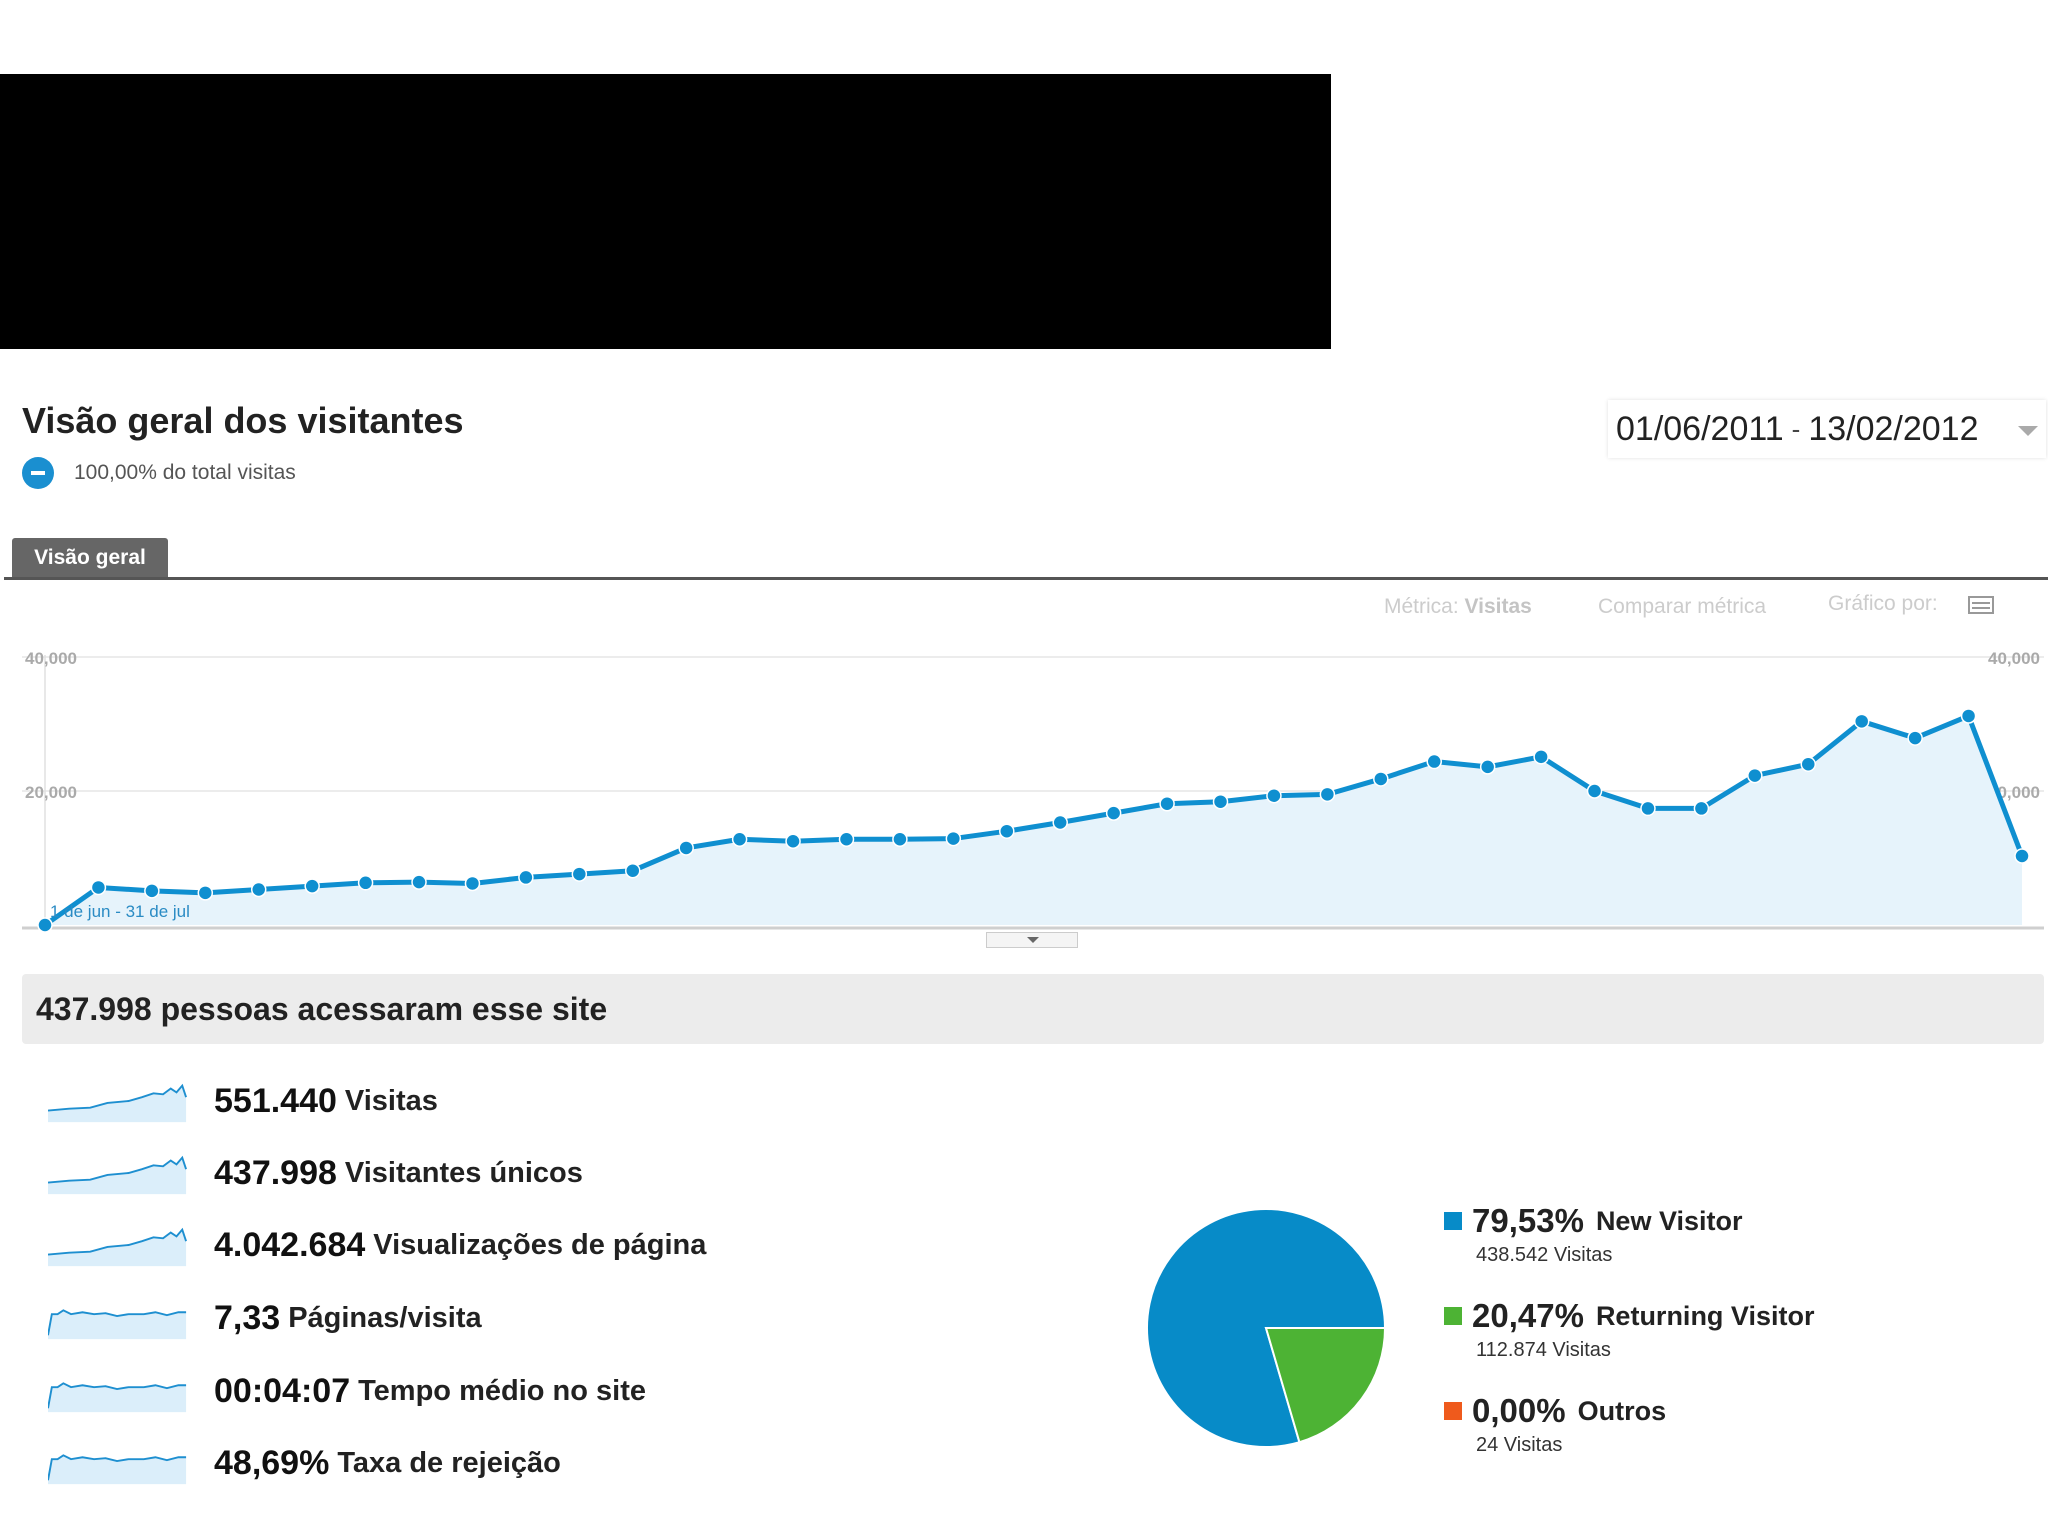 This screenshot has width=2048, height=1536. Describe the element at coordinates (385, 1317) in the screenshot. I see `metric-label: Páginas/visita` at that location.